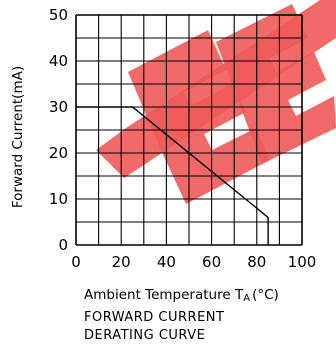  Describe the element at coordinates (58, 61) in the screenshot. I see `y-tick-label: 40` at that location.